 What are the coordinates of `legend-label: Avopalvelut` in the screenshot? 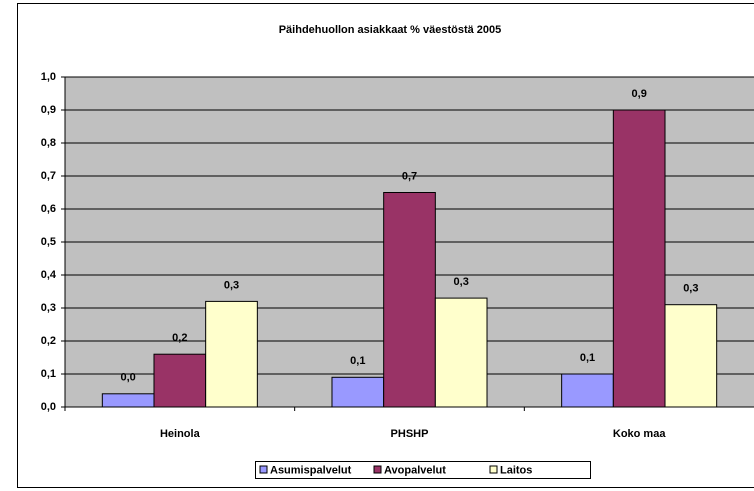 It's located at (415, 470).